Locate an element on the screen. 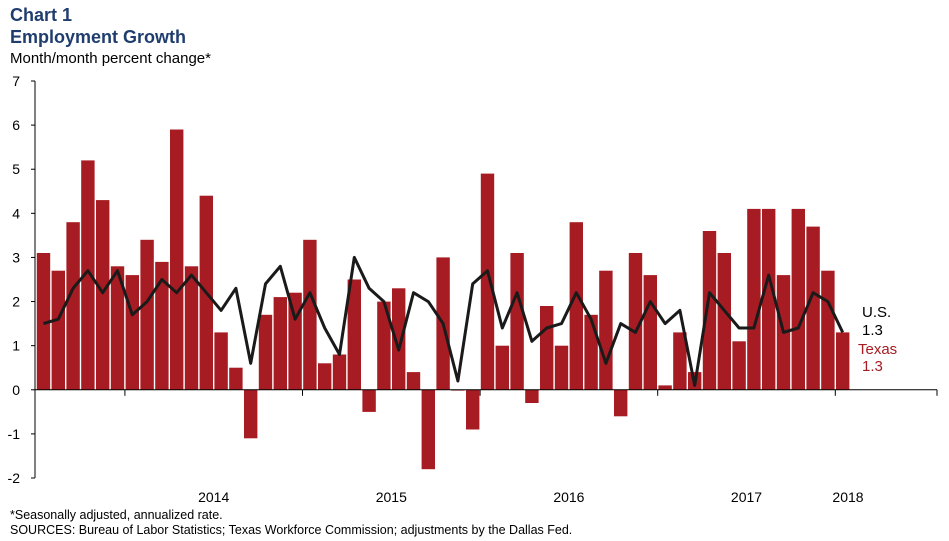  y-tick-label: 5 is located at coordinates (16, 169).